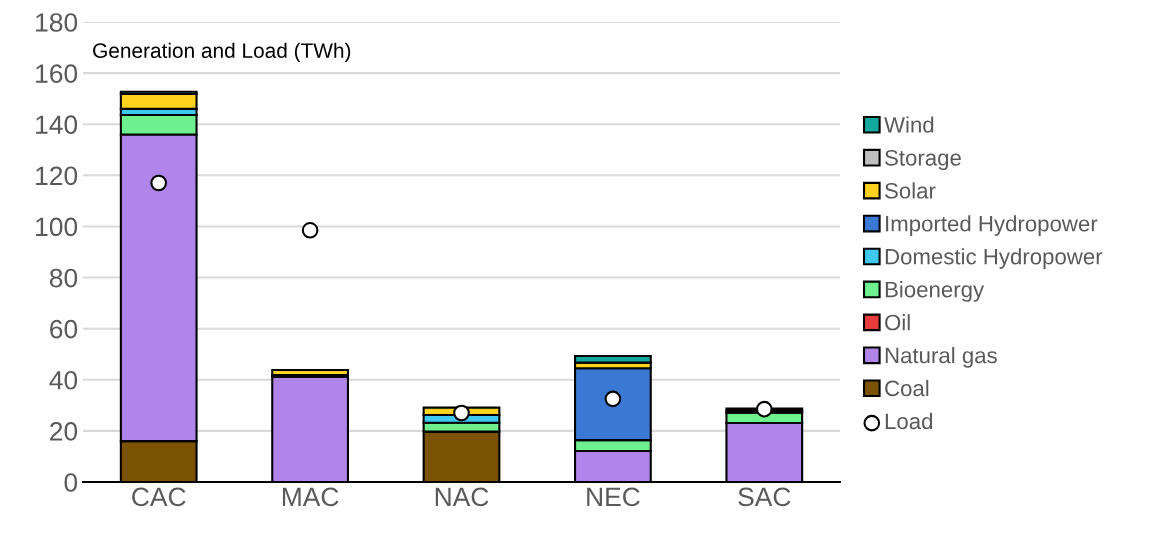  I want to click on y-tick-label: 20, so click(64, 431).